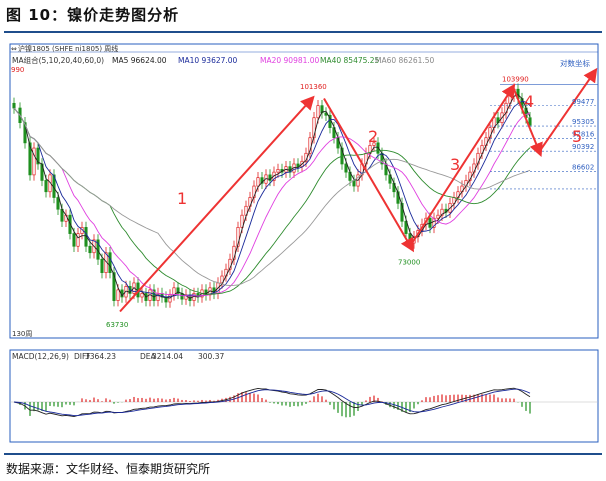 The height and width of the screenshot is (481, 606). I want to click on chart-header: 沪镍1805 (SHFE ni1805) 周线, so click(68, 48).